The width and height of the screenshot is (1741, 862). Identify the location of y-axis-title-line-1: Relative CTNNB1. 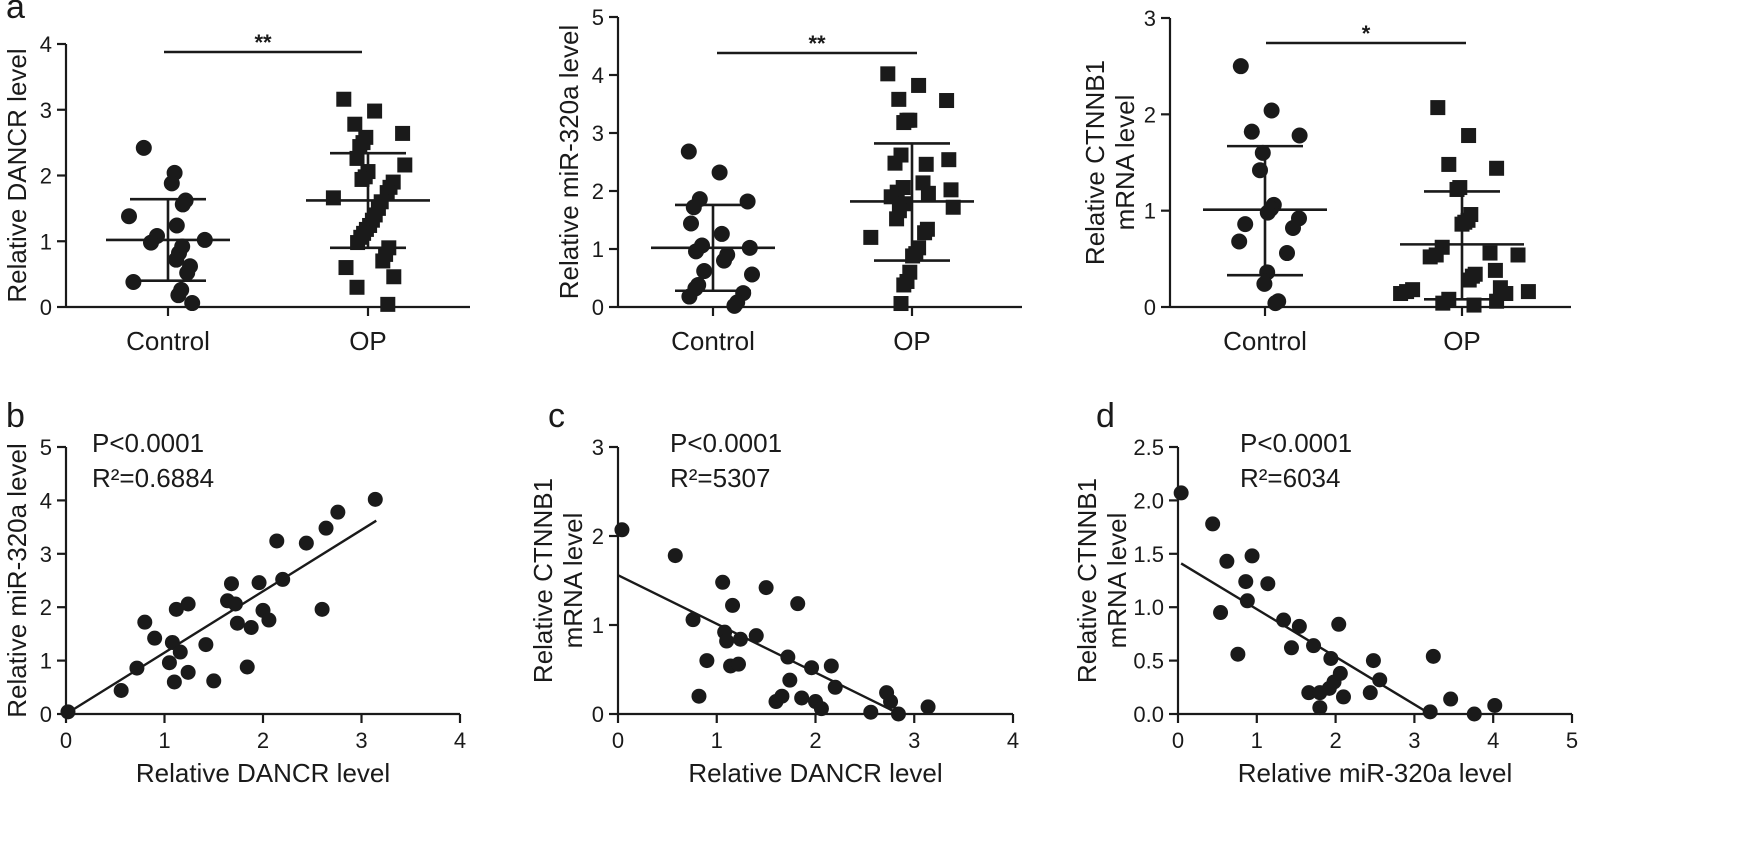
(1095, 162).